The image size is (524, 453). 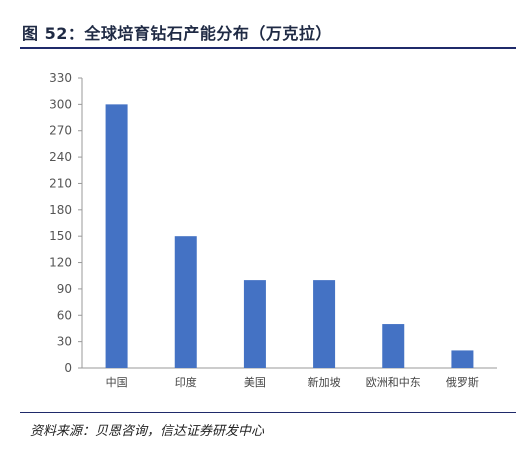 What do you see at coordinates (60, 131) in the screenshot?
I see `y-tick-label: 270` at bounding box center [60, 131].